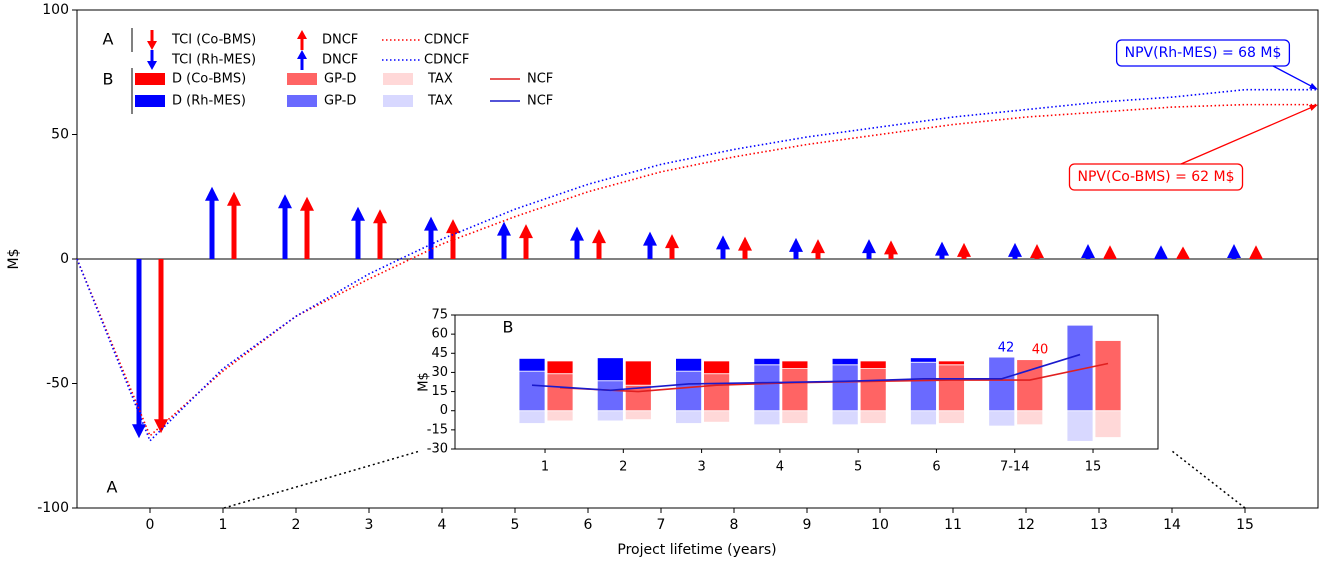  I want to click on x-tick-label: 7, so click(661, 525).